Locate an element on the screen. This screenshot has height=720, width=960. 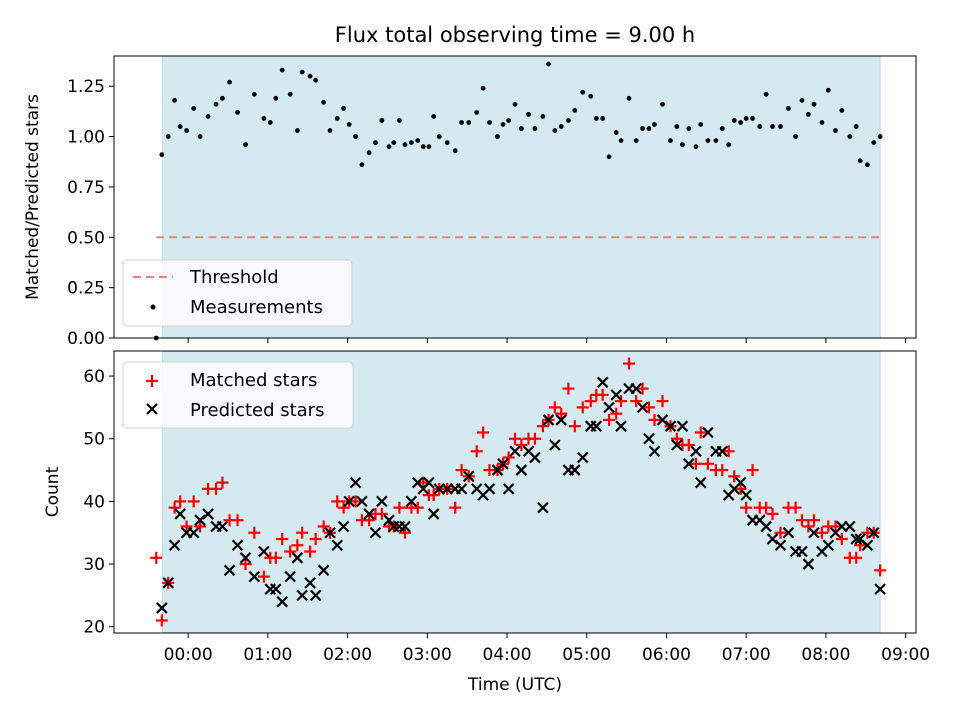
predicted-legend-label: Predicted stars is located at coordinates (257, 410).